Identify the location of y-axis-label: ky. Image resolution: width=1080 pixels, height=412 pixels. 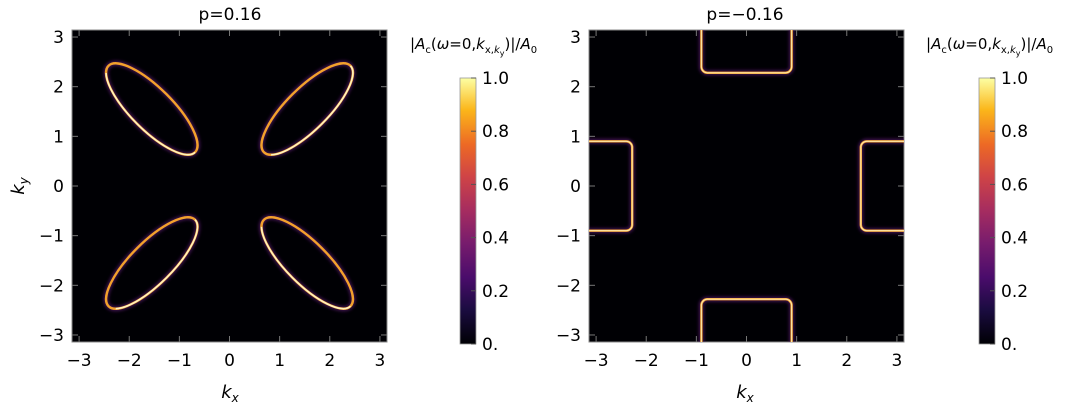
(19, 185).